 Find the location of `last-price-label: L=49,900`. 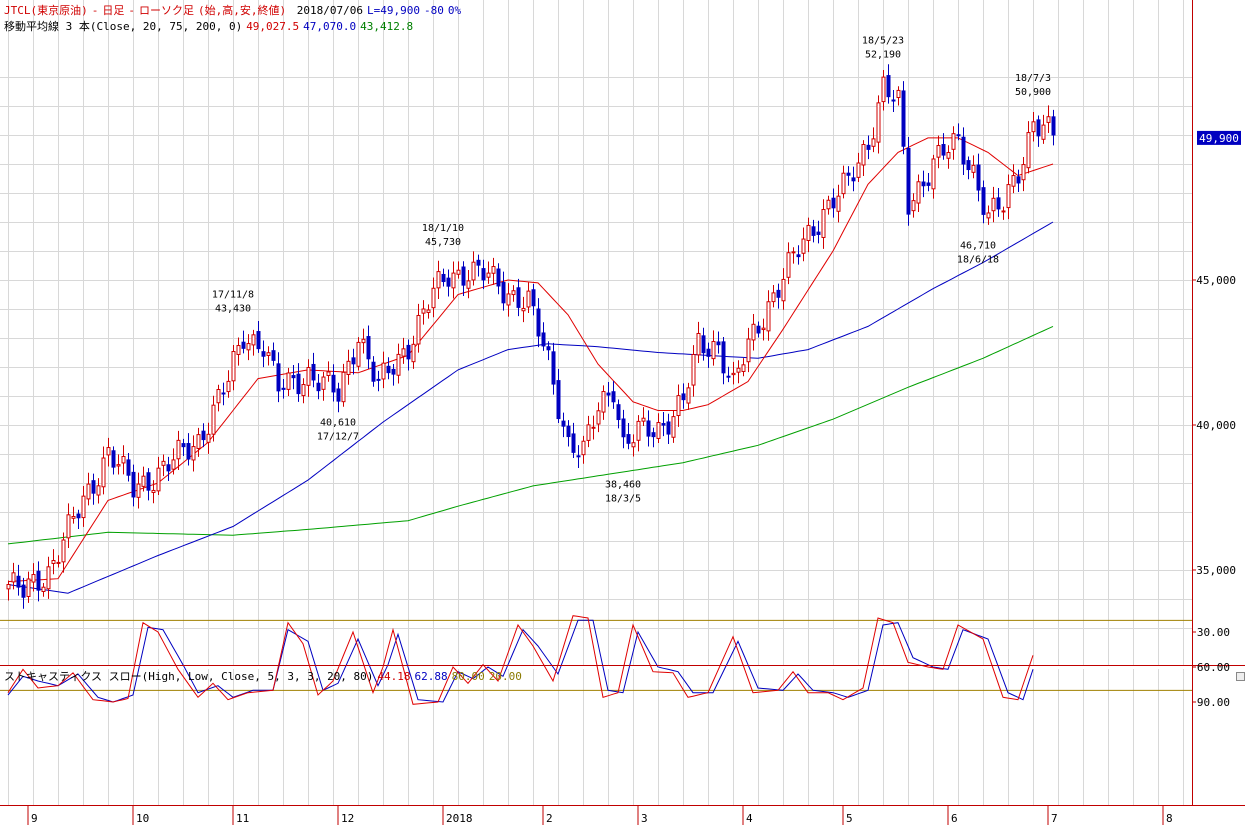

last-price-label: L=49,900 is located at coordinates (393, 10).